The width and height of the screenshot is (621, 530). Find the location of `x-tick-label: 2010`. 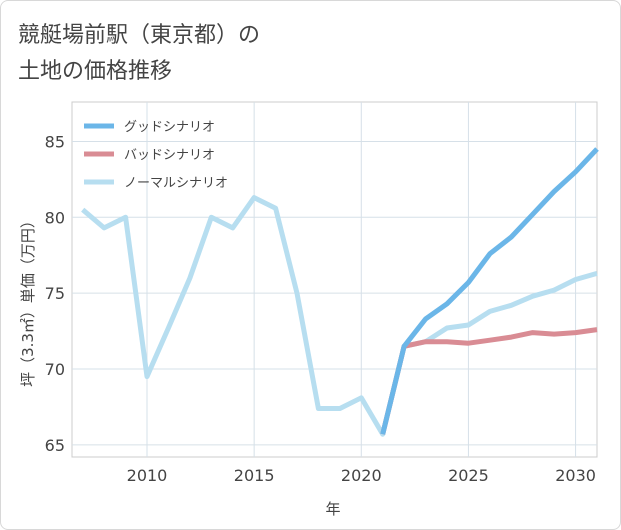

x-tick-label: 2010 is located at coordinates (147, 475).